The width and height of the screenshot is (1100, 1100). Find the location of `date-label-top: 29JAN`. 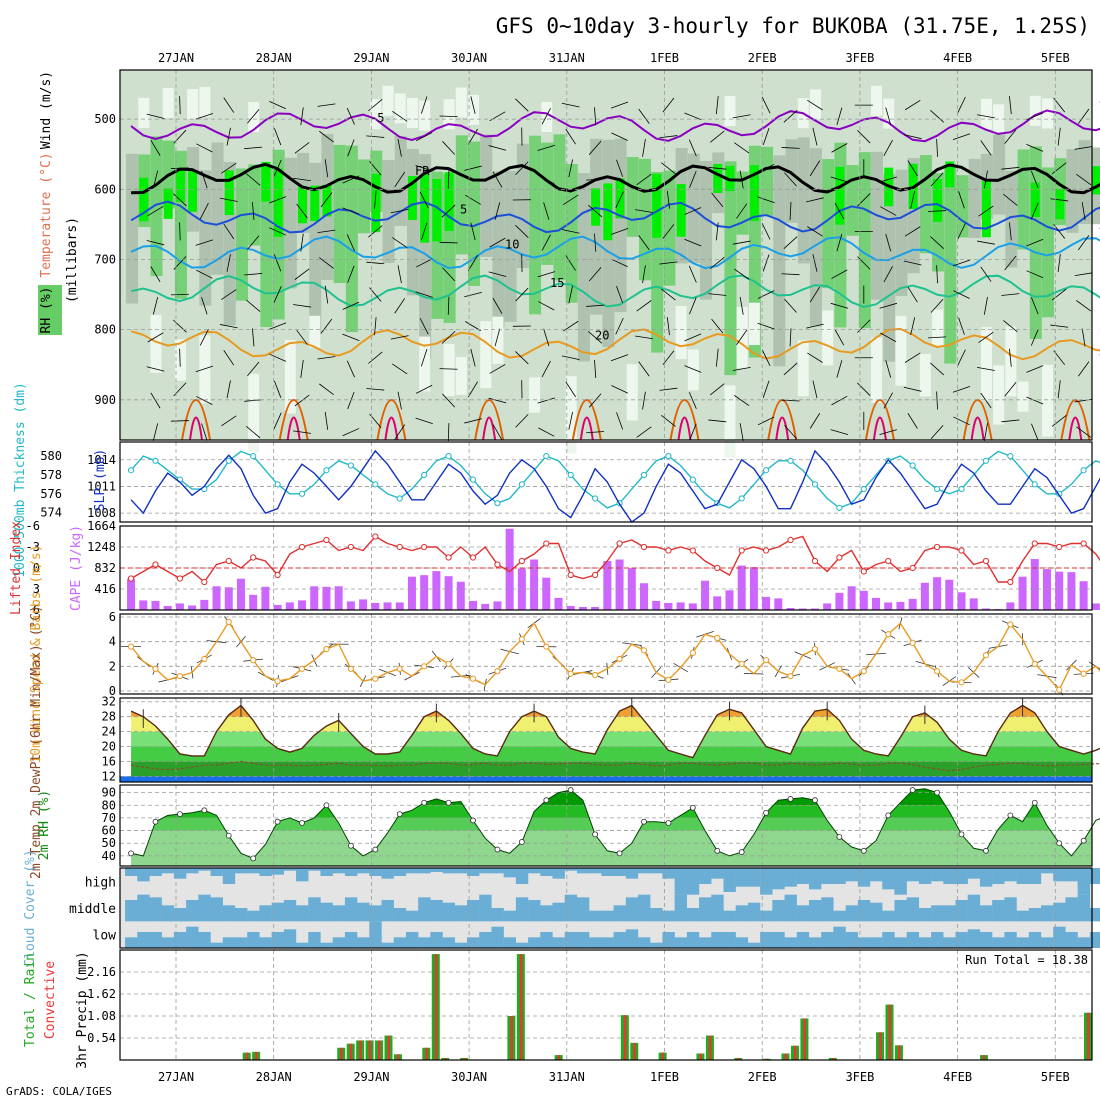

date-label-top: 29JAN is located at coordinates (371, 58).